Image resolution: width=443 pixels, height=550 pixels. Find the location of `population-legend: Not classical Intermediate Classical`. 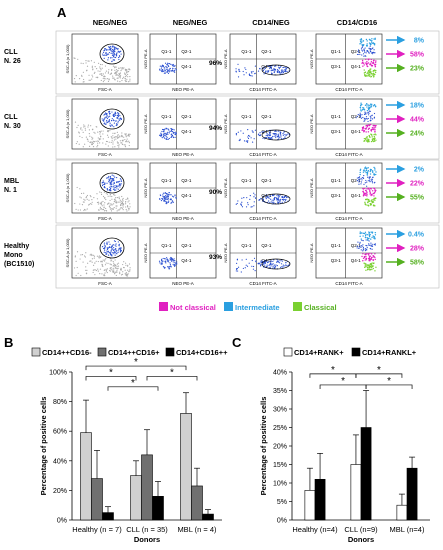

population-legend: Not classical Intermediate Classical is located at coordinates (248, 307).